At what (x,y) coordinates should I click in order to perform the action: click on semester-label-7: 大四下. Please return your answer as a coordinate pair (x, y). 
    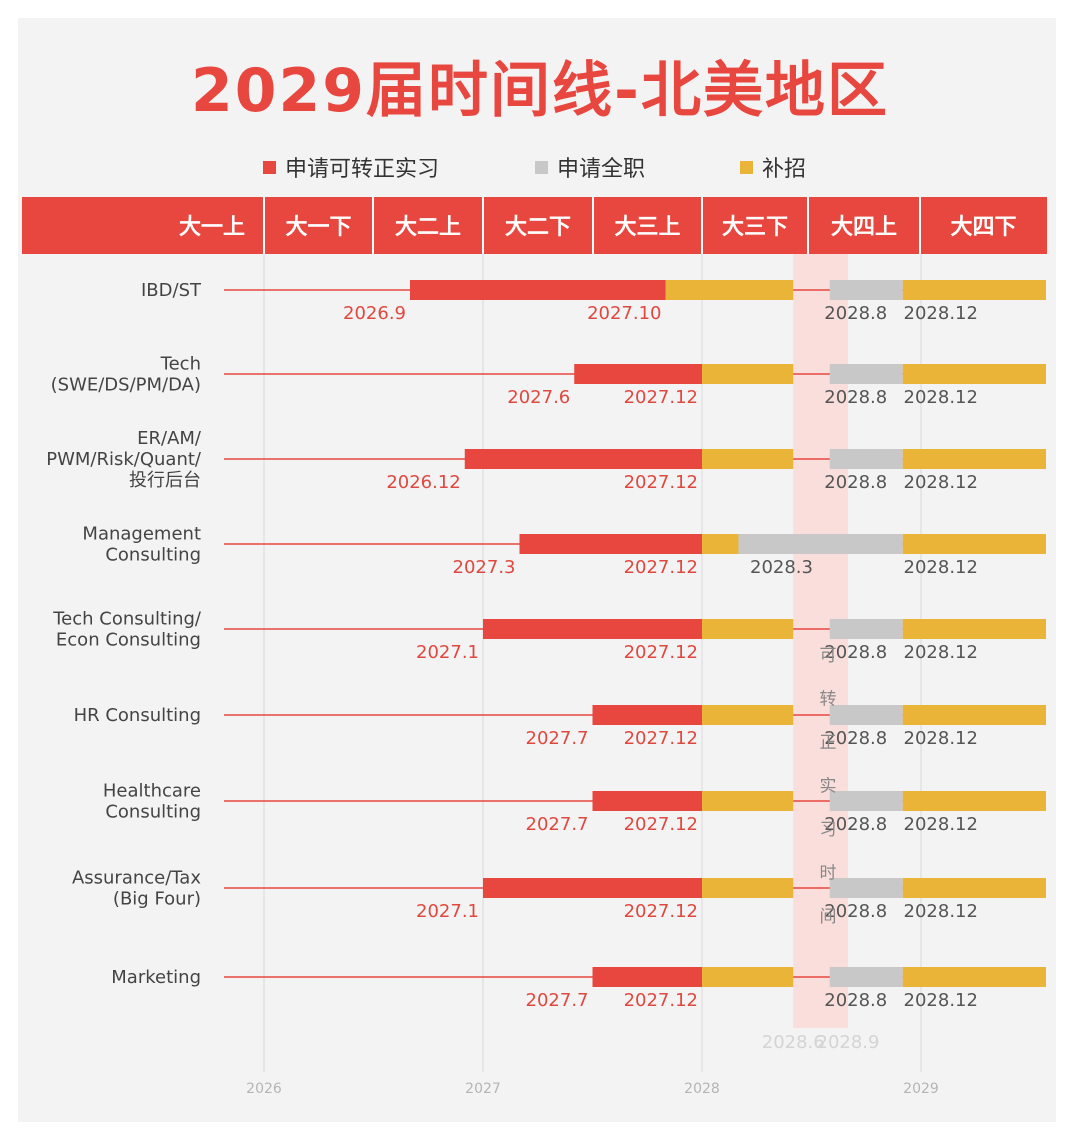
    Looking at the image, I should click on (983, 227).